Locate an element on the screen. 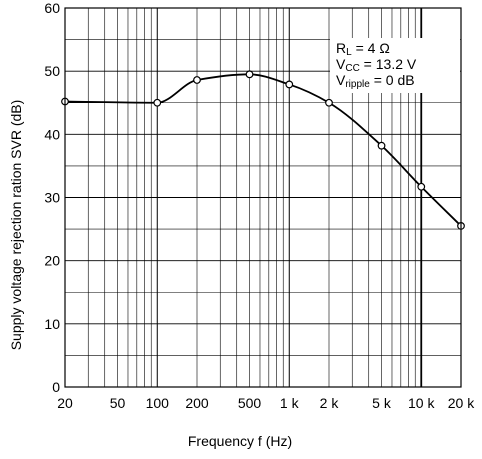 This screenshot has height=459, width=482. y-tick-label: 0 is located at coordinates (56, 387).